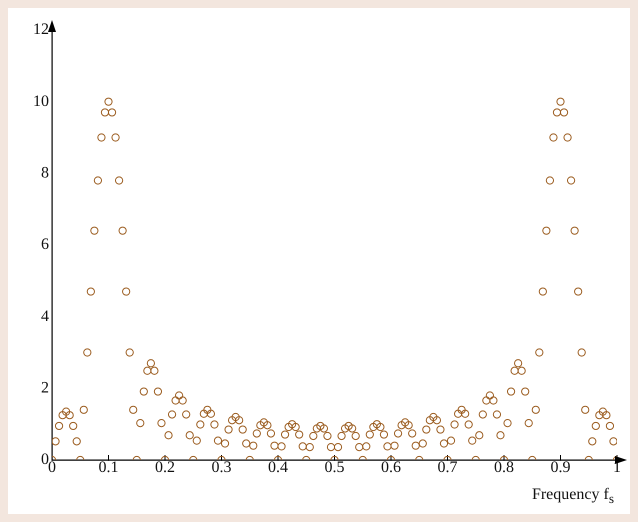 This screenshot has width=638, height=522. What do you see at coordinates (278, 467) in the screenshot?
I see `x-tick-label: 0.4` at bounding box center [278, 467].